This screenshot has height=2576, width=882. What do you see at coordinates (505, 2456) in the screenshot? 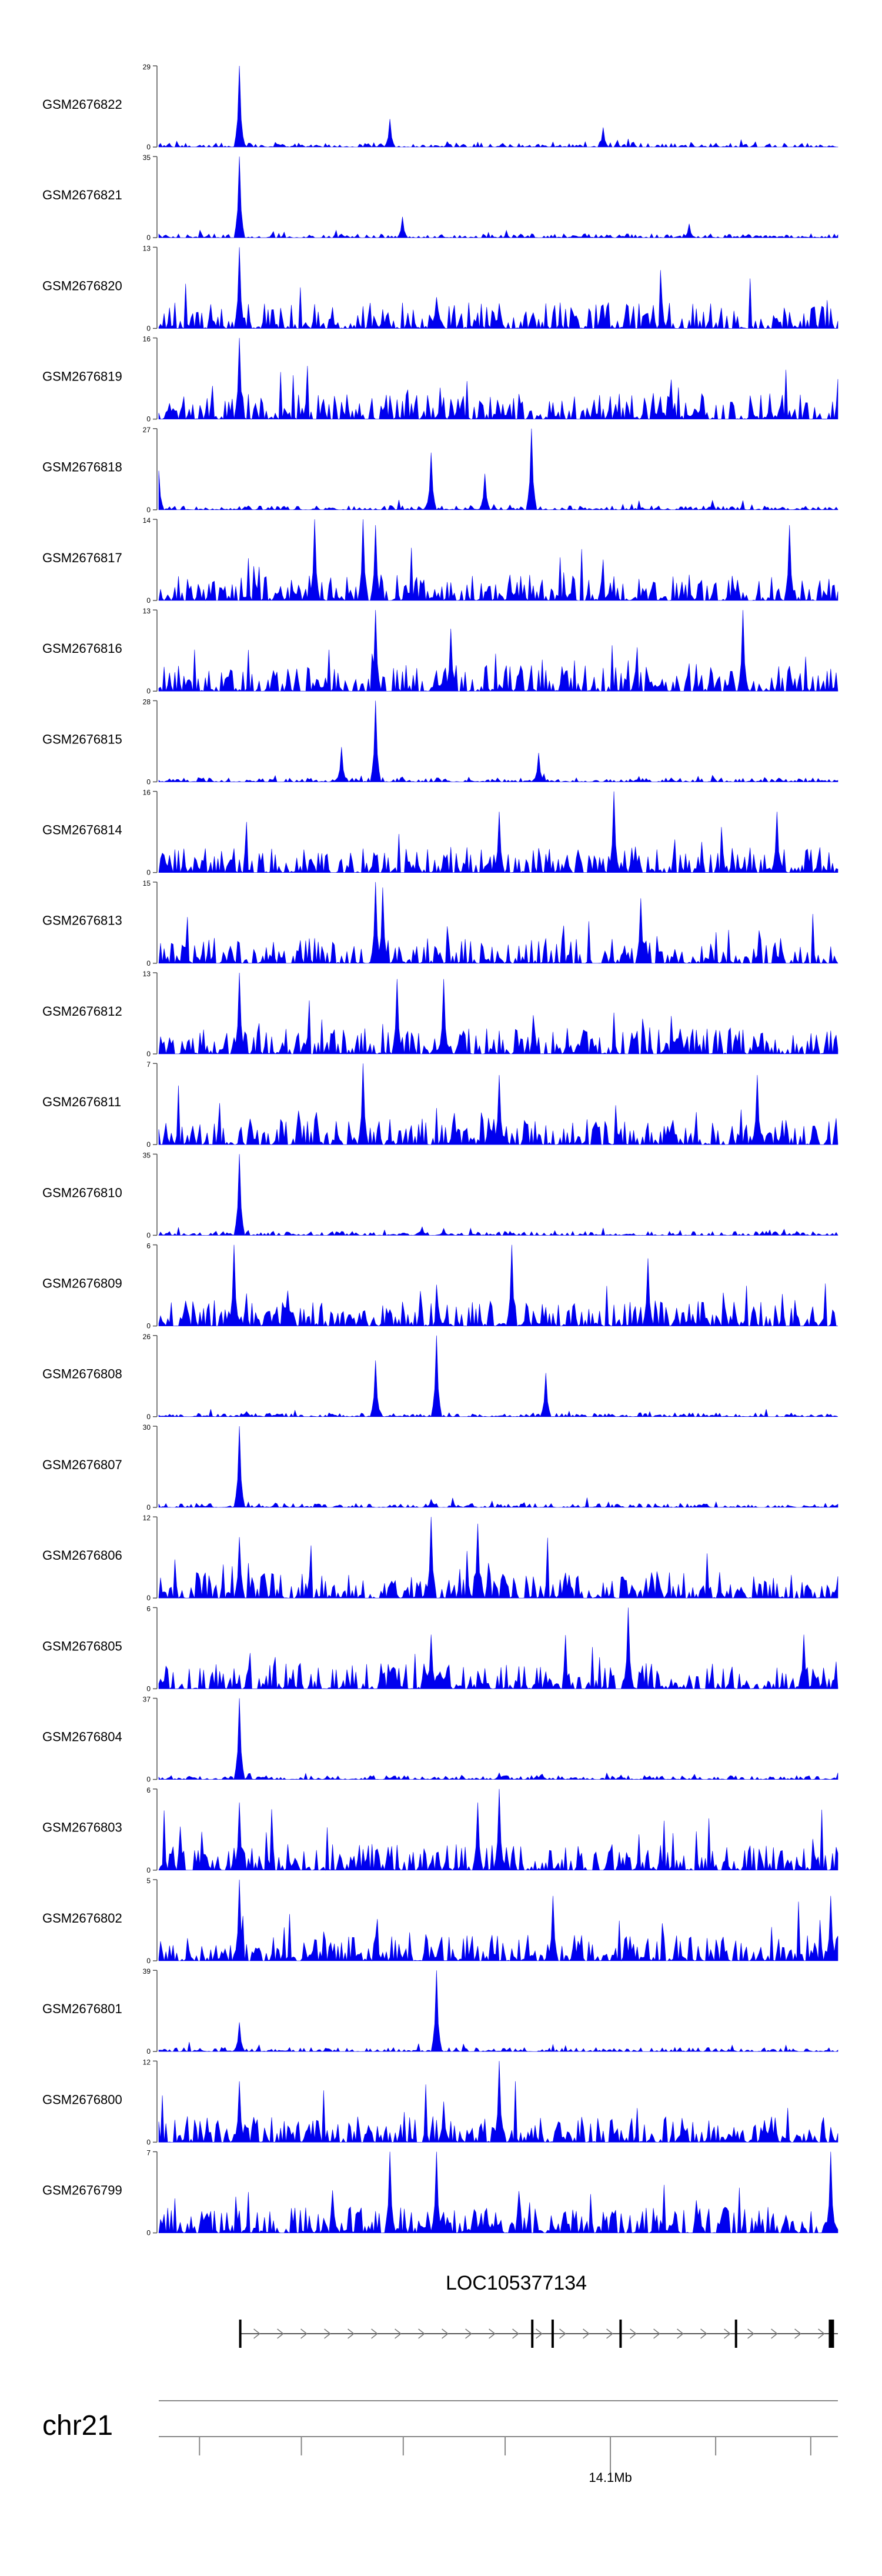
I see `genome-axis-ticks` at bounding box center [505, 2456].